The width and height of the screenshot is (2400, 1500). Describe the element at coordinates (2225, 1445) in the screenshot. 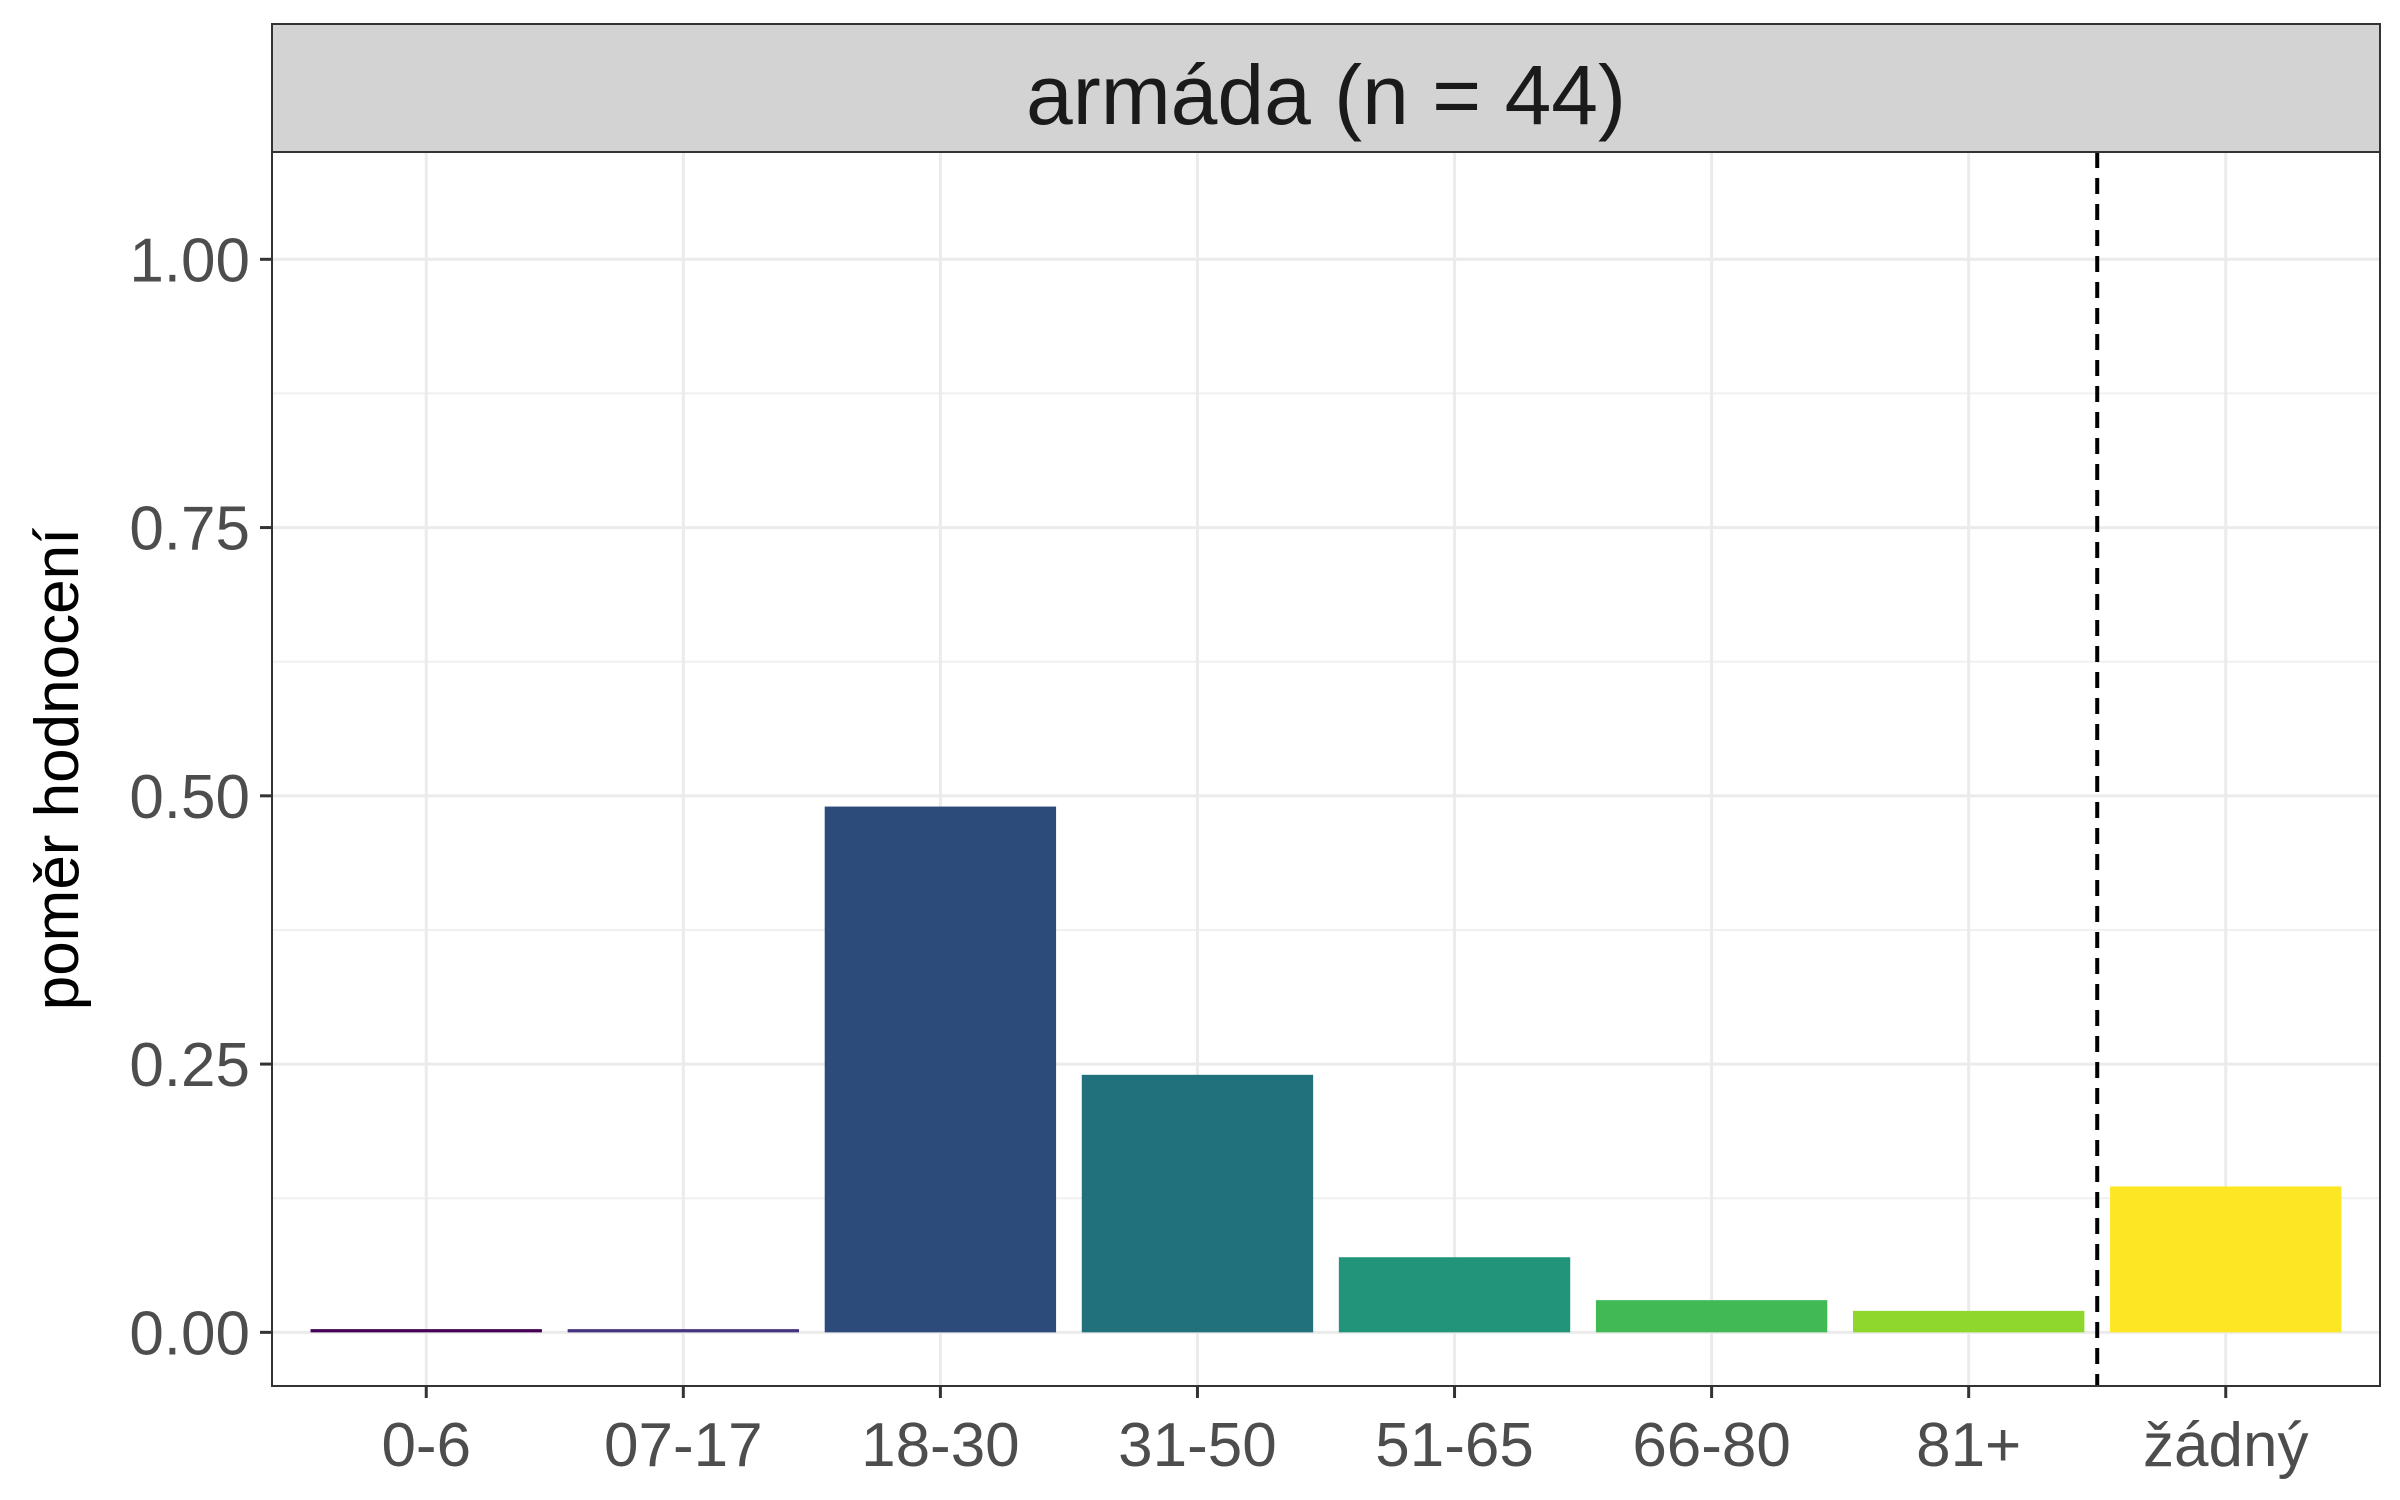

I see `x-tick-label: žádný` at that location.